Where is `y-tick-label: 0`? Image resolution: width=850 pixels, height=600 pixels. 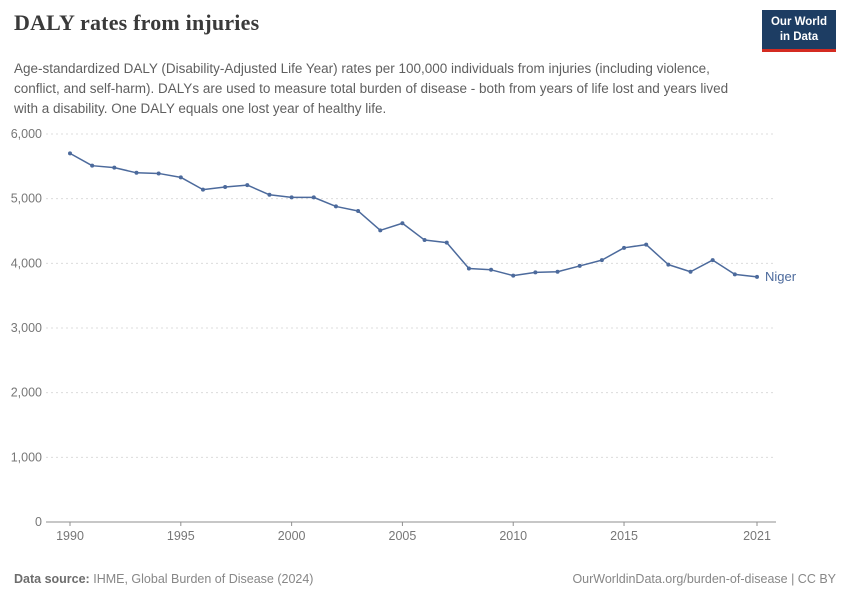 y-tick-label: 0 is located at coordinates (38, 522).